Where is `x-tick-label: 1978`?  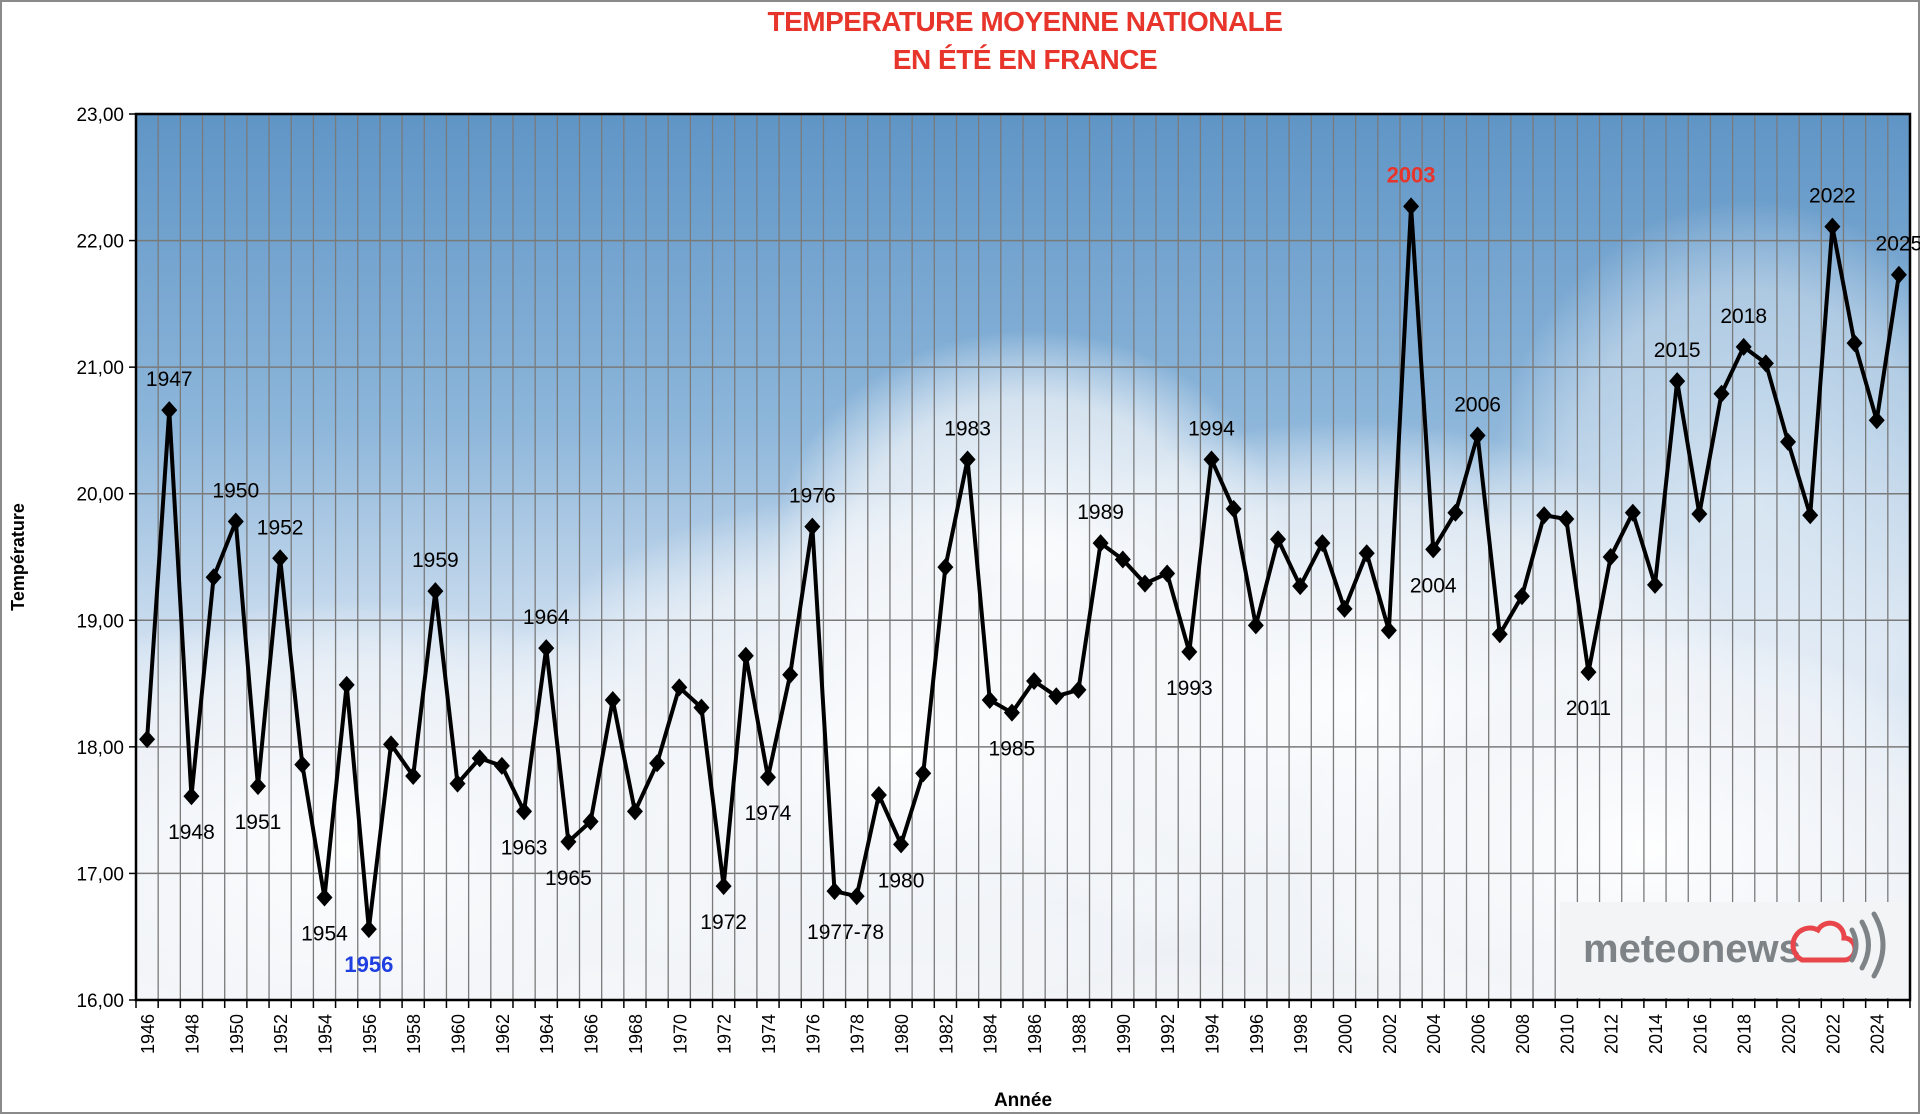
x-tick-label: 1978 is located at coordinates (858, 1034).